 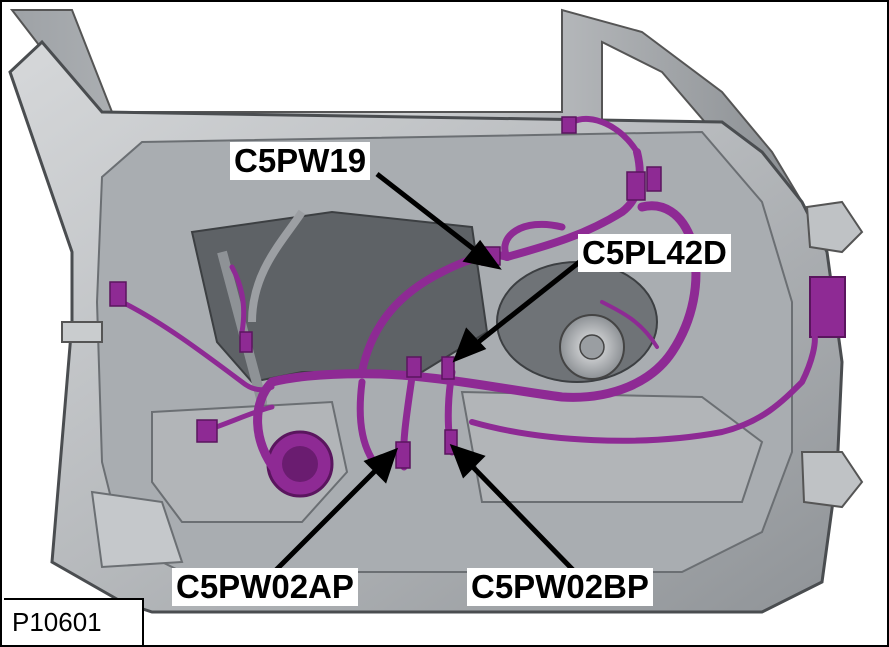 What do you see at coordinates (300, 161) in the screenshot?
I see `callout-c5pw19: C5PW19` at bounding box center [300, 161].